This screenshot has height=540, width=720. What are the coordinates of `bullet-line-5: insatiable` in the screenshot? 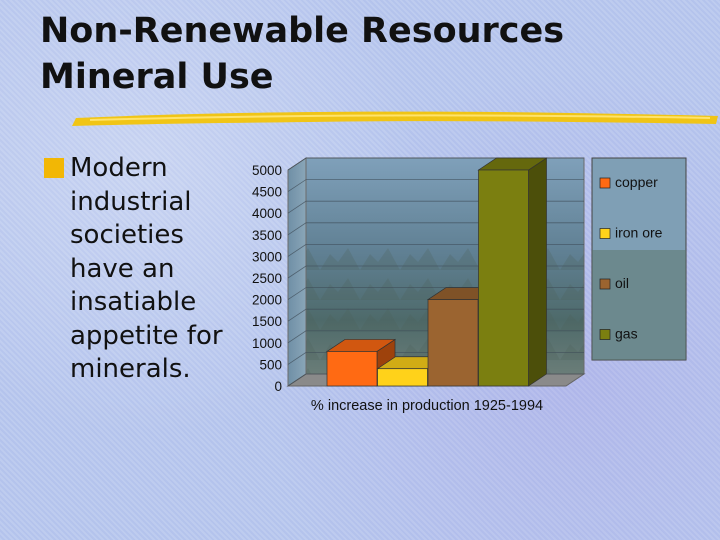 It's located at (133, 302).